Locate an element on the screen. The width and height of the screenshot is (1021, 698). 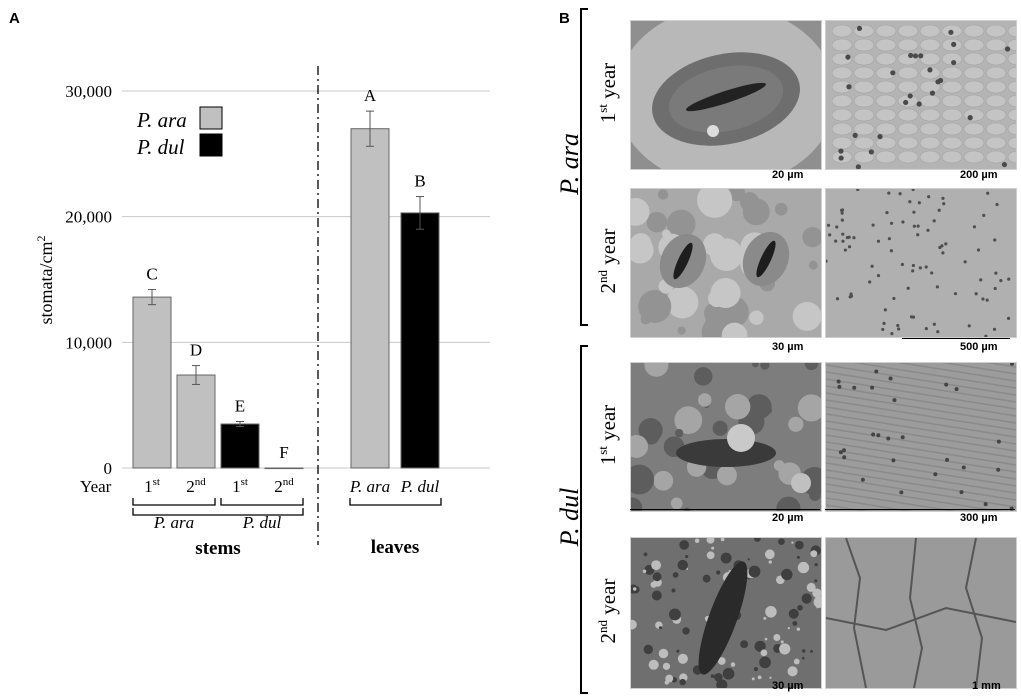
surface-crack is located at coordinates (916, 613).